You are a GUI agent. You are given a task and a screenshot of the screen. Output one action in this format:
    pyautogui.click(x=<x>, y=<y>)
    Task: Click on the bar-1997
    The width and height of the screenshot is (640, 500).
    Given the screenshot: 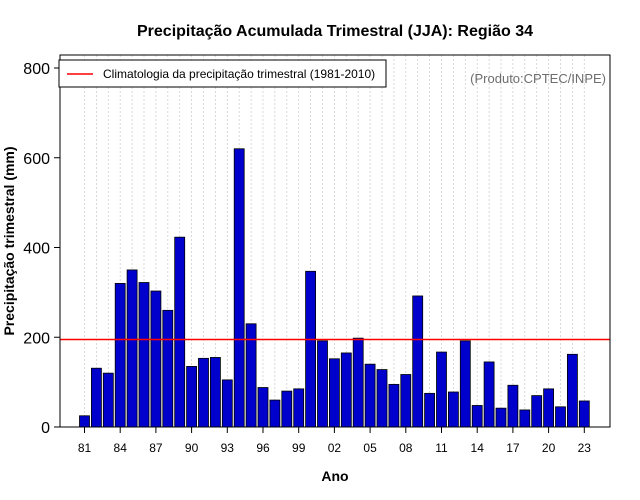 What is the action you would take?
    pyautogui.click(x=275, y=413)
    